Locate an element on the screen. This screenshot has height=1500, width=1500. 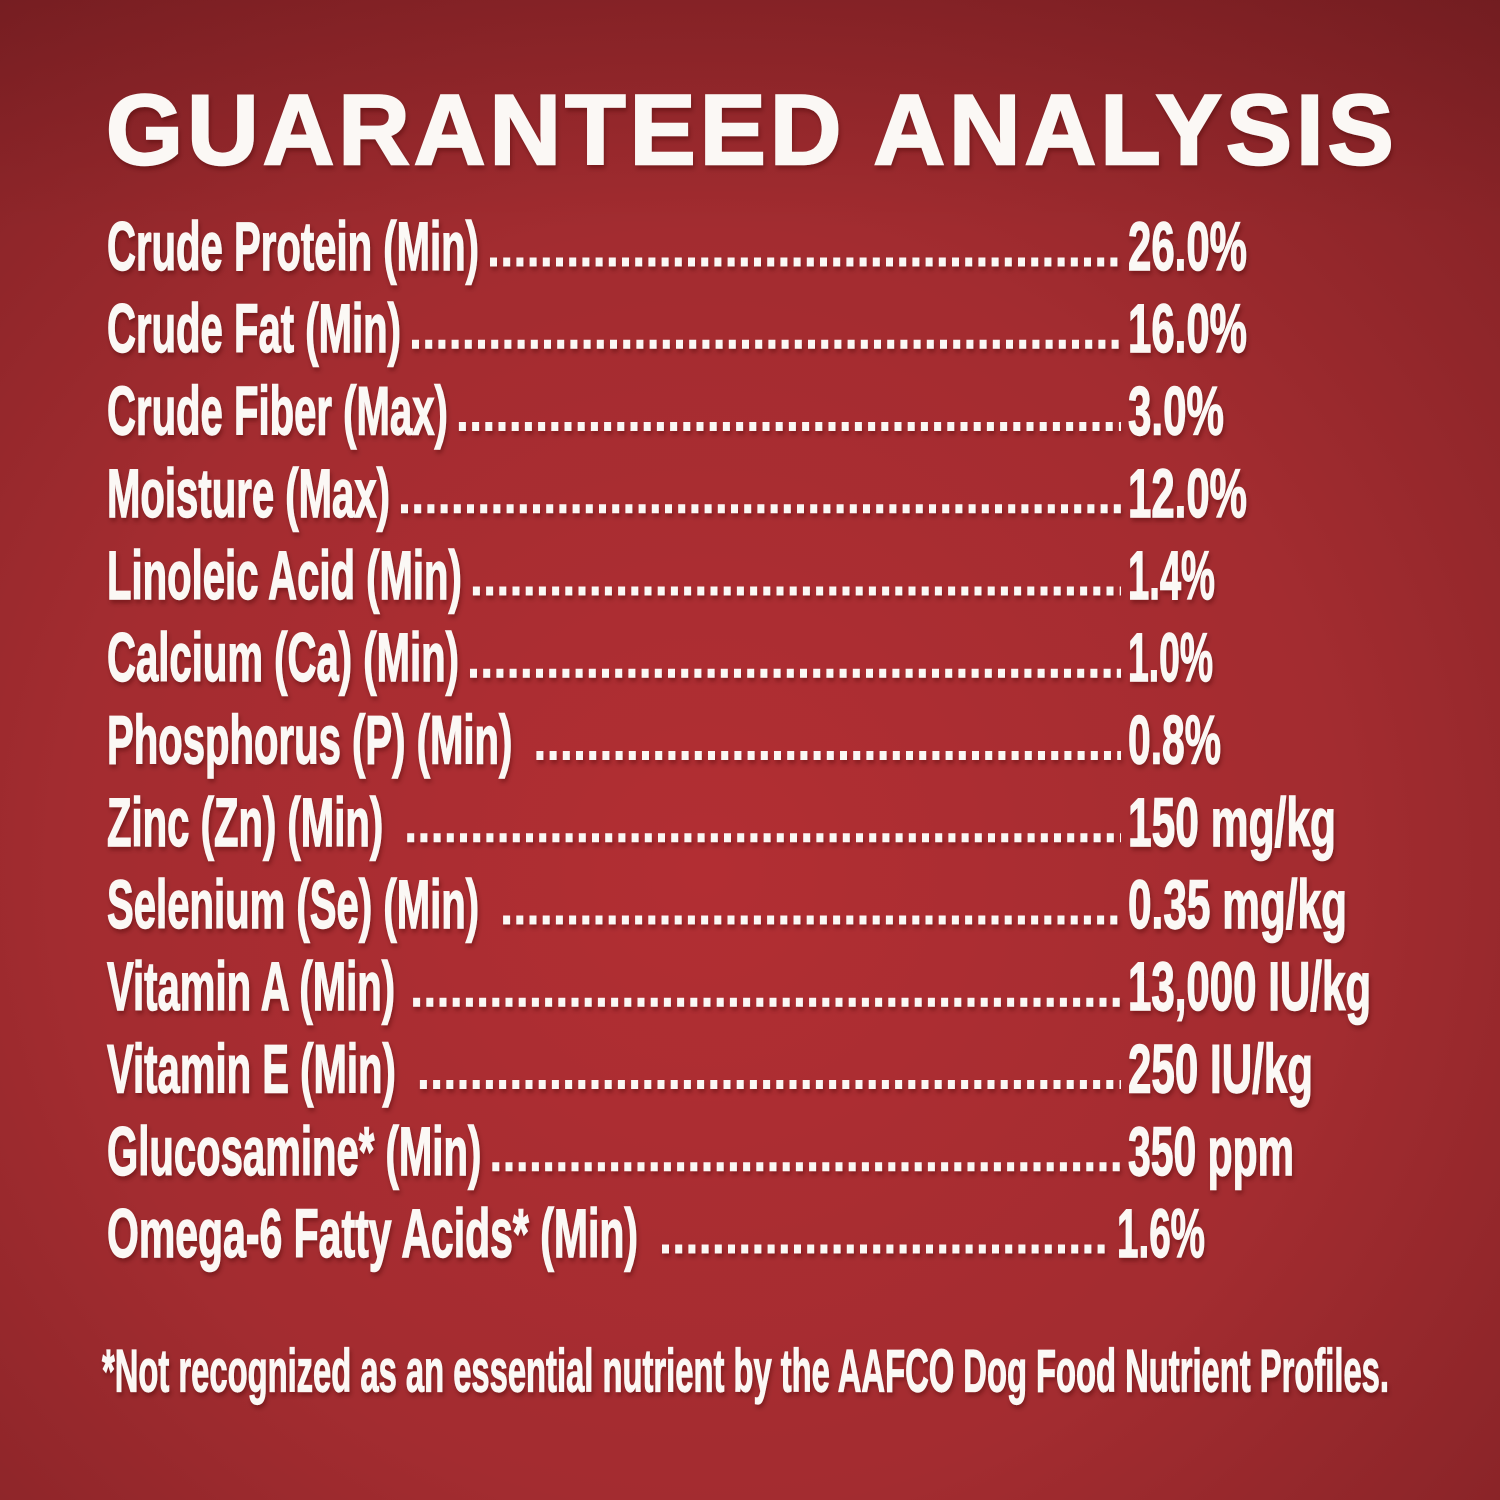
svg-text: 13,000 IU/kg is located at coordinates (1249, 986).